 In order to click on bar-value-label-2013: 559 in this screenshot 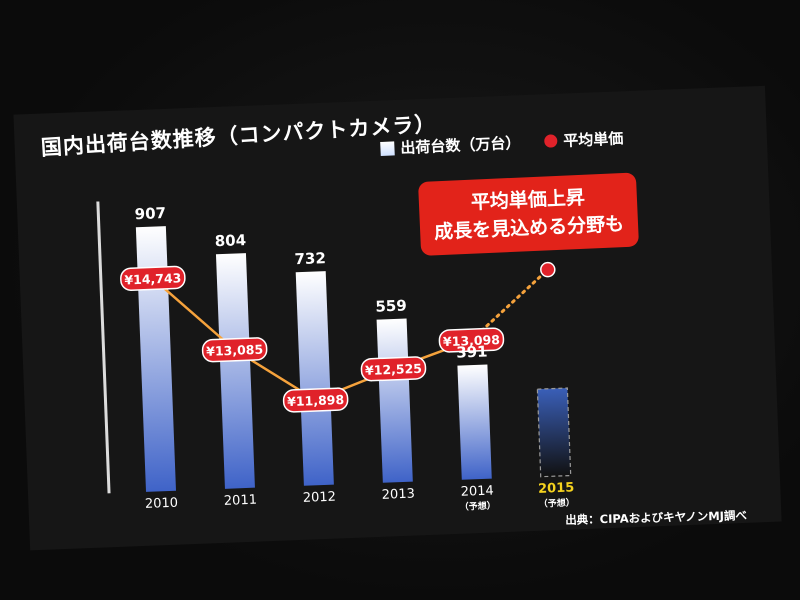, I will do `click(391, 306)`.